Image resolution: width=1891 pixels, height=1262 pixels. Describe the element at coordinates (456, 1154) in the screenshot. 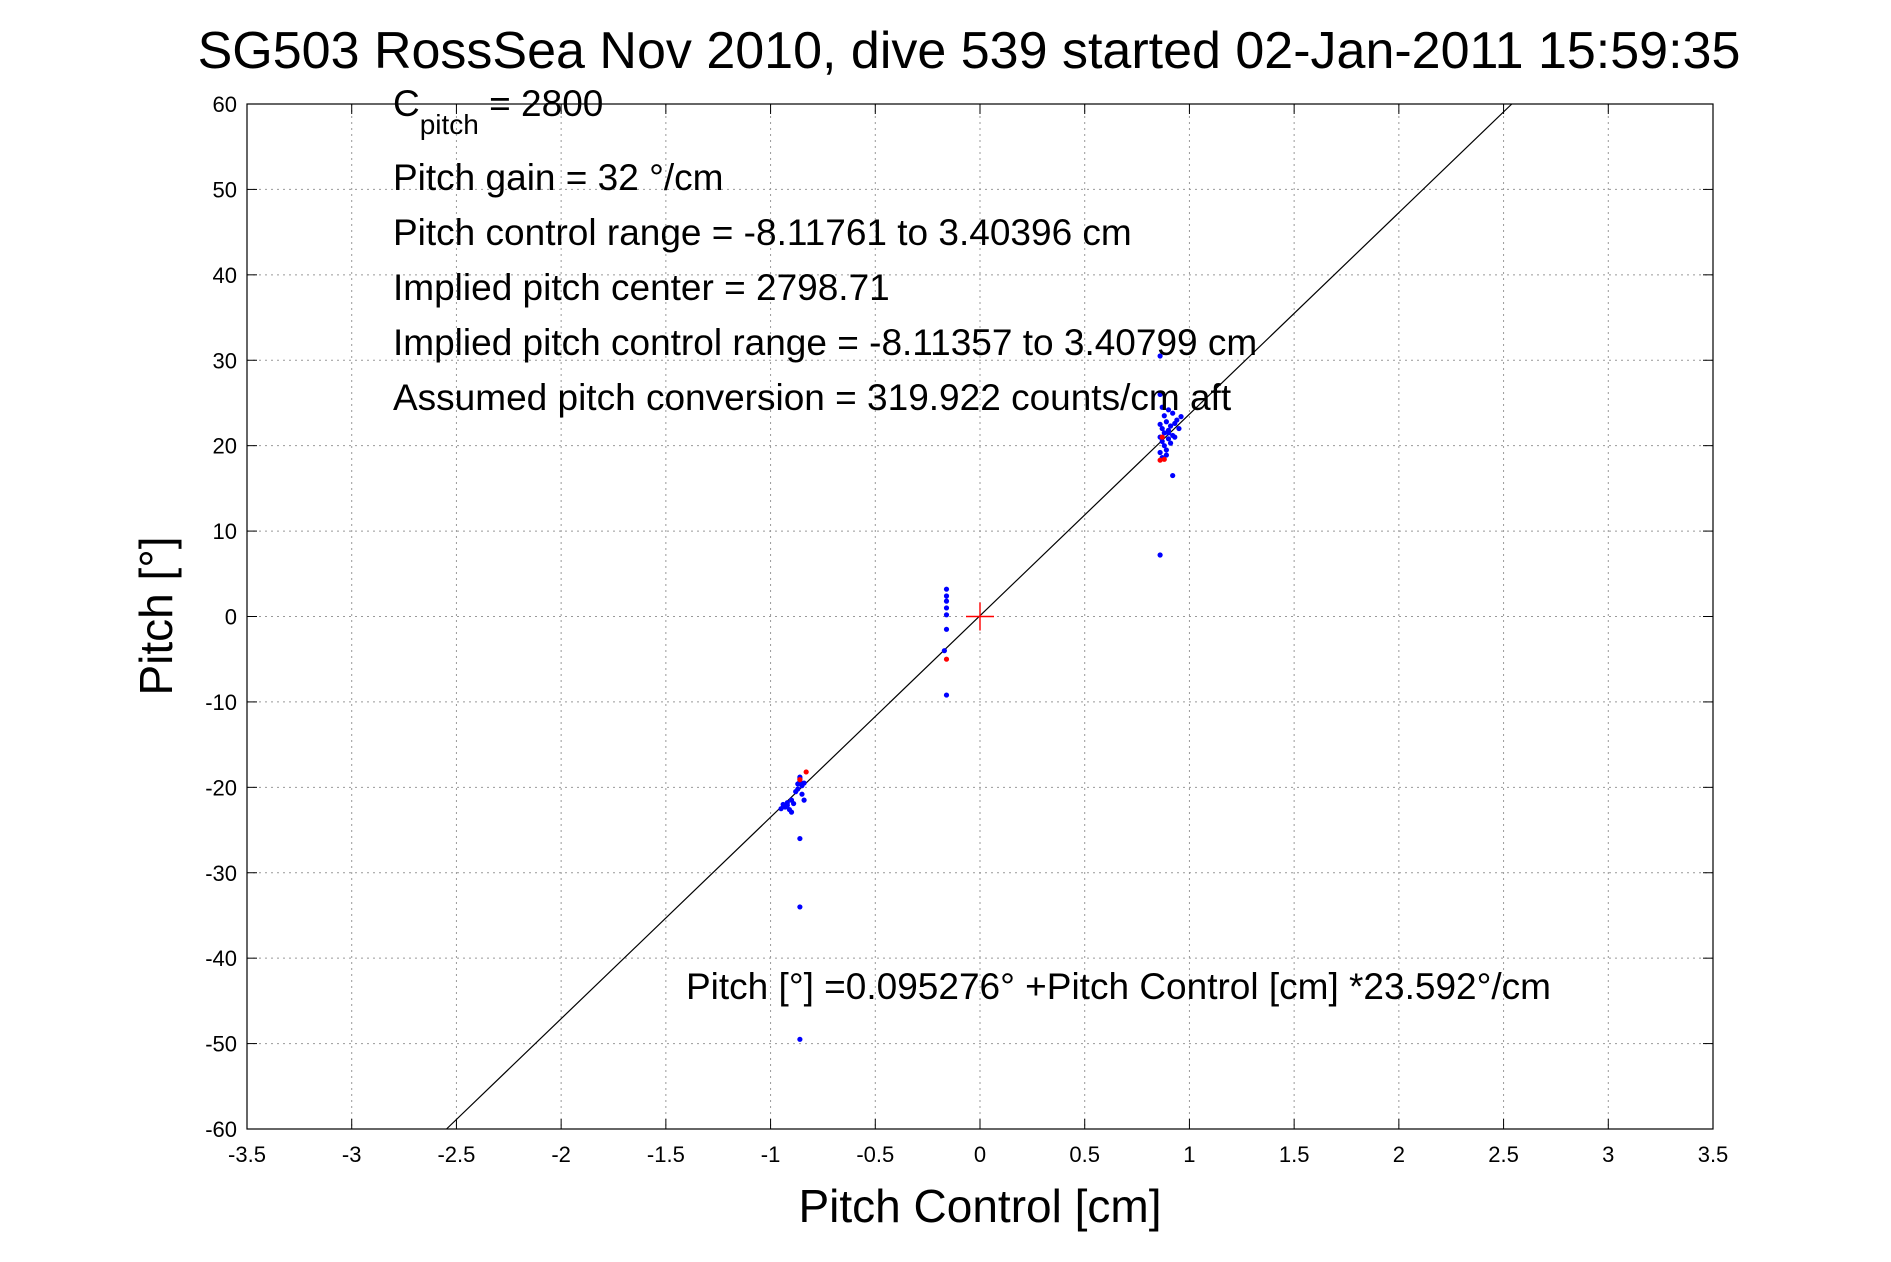

I see `x-tick-label: -2.5` at that location.